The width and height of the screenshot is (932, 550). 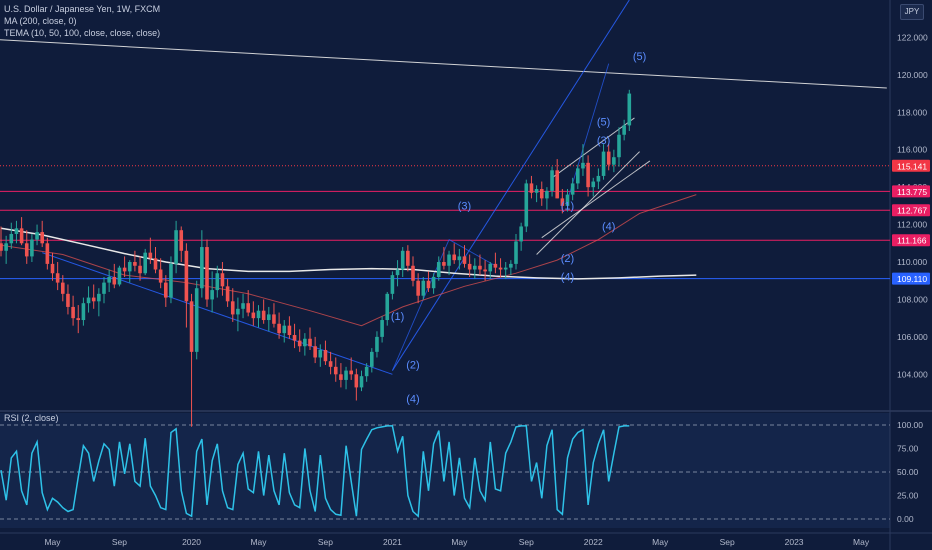 What do you see at coordinates (217, 313) in the screenshot?
I see `descending-channel-line` at bounding box center [217, 313].